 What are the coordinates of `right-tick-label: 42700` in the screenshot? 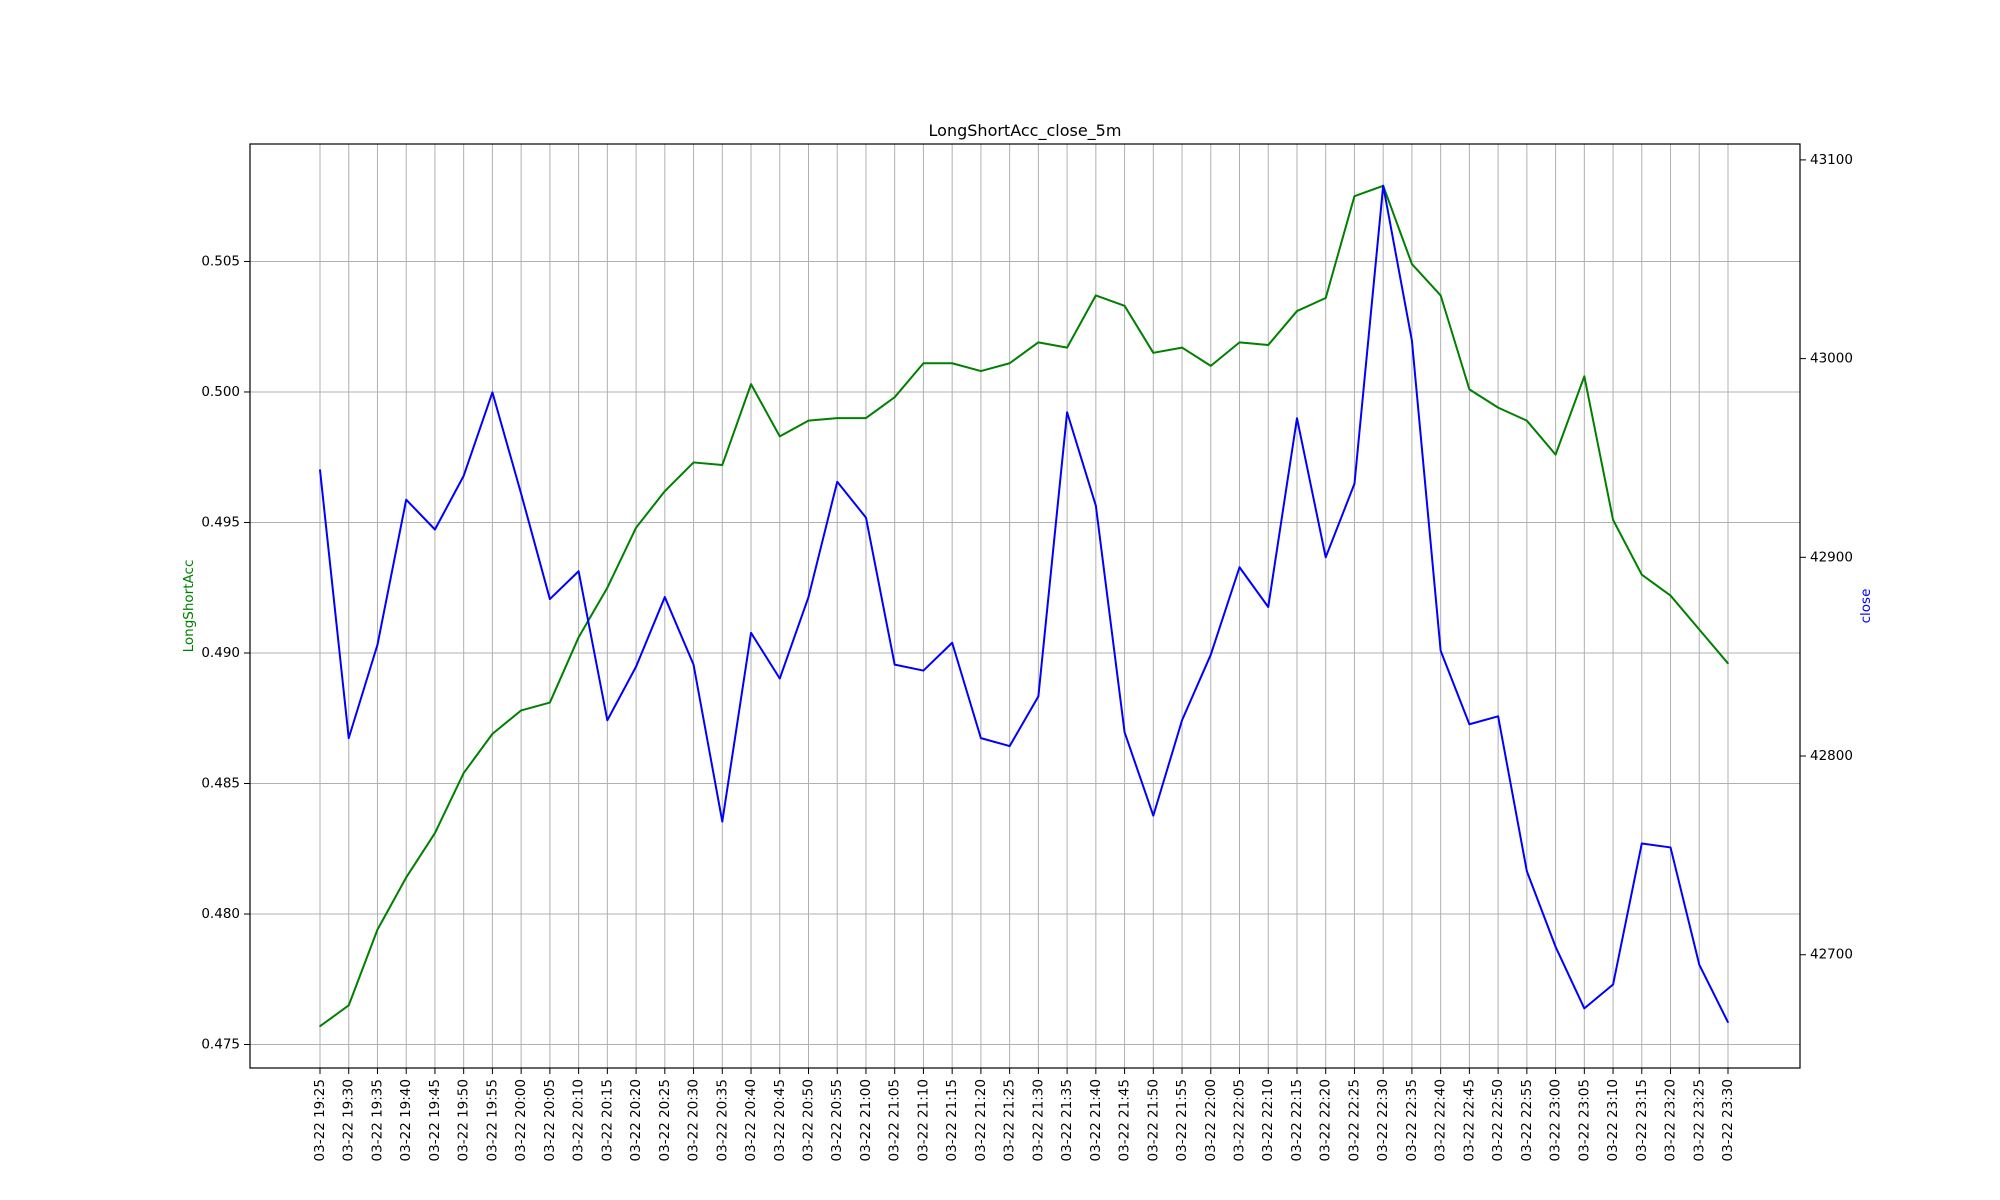 It's located at (1831, 955).